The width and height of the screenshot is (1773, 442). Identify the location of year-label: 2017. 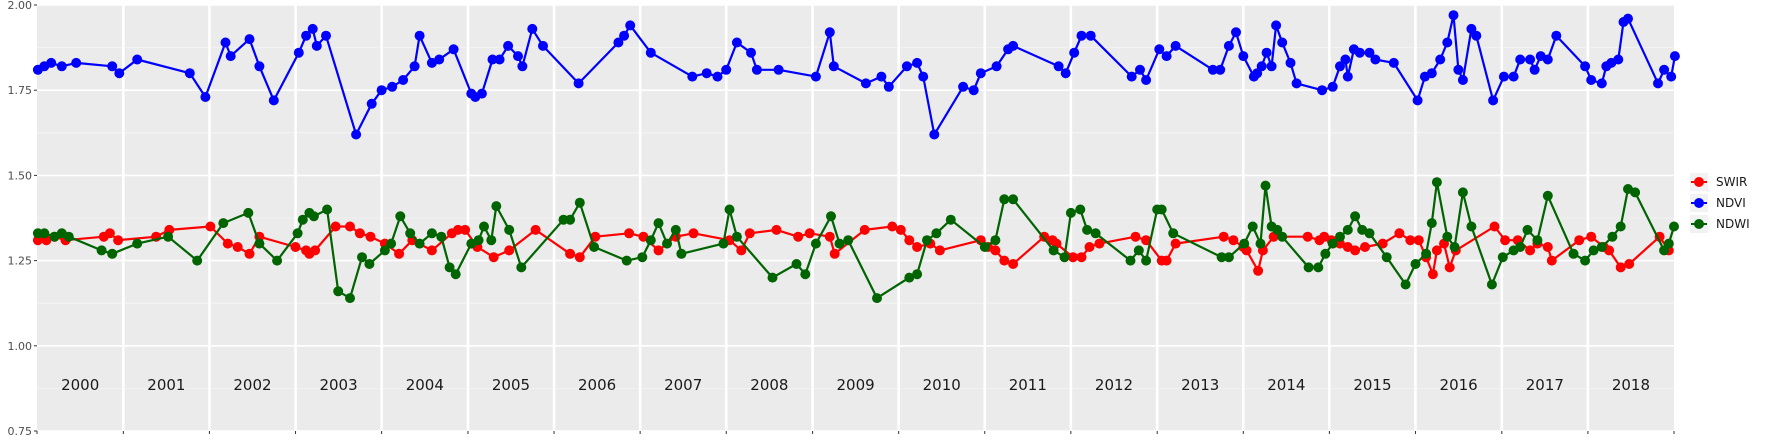
(1545, 385).